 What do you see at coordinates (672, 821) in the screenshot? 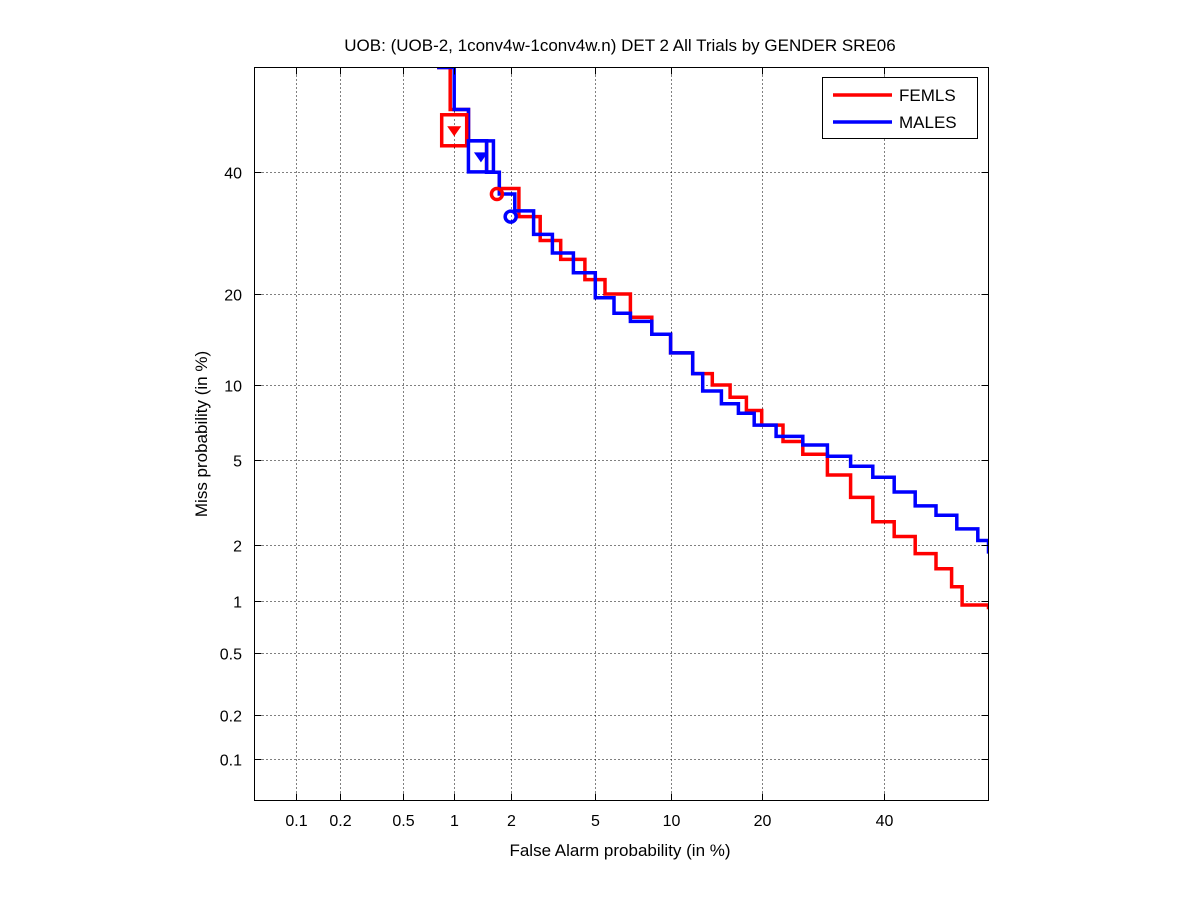
I see `x-tick-label: 10` at bounding box center [672, 821].